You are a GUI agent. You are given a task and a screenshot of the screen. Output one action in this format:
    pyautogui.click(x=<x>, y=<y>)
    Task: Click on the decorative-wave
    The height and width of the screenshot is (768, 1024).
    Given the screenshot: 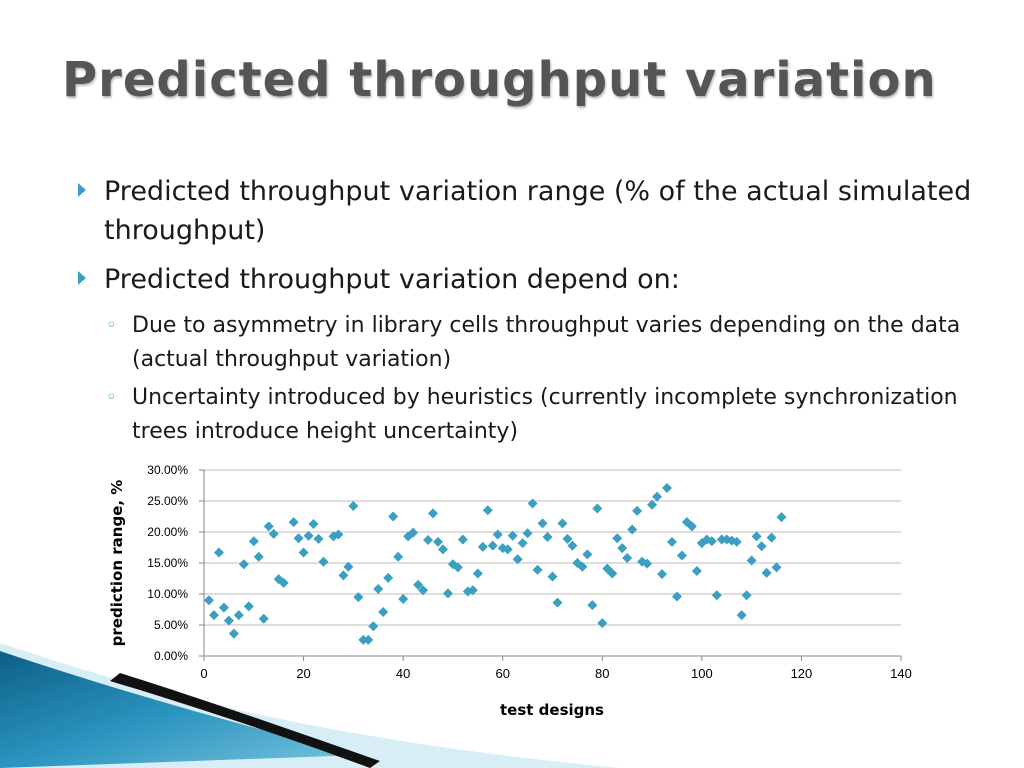 What is the action you would take?
    pyautogui.click(x=310, y=705)
    